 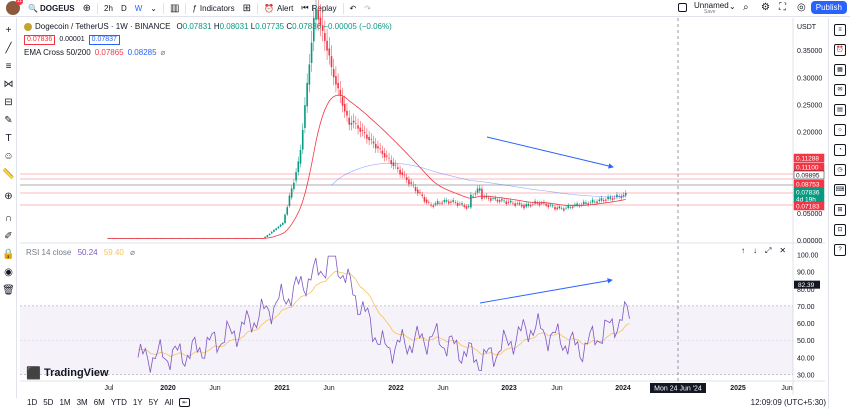 What do you see at coordinates (8, 254) in the screenshot?
I see `lock-icon: 🔒` at bounding box center [8, 254].